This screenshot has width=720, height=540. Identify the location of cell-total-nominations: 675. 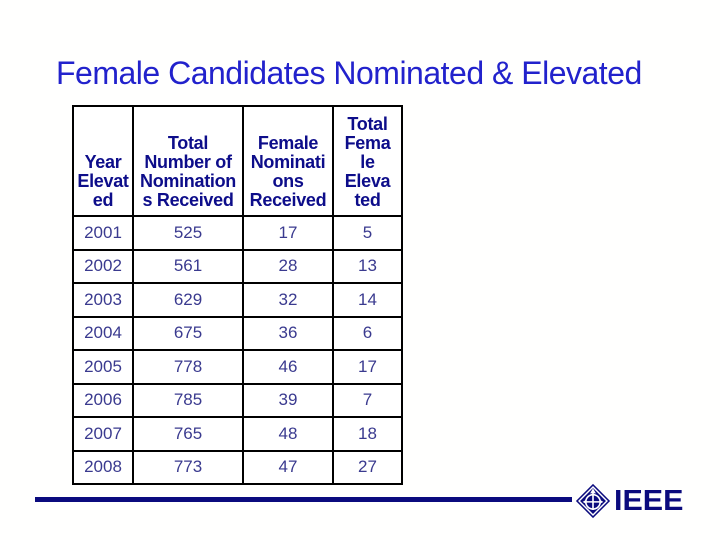
(188, 333).